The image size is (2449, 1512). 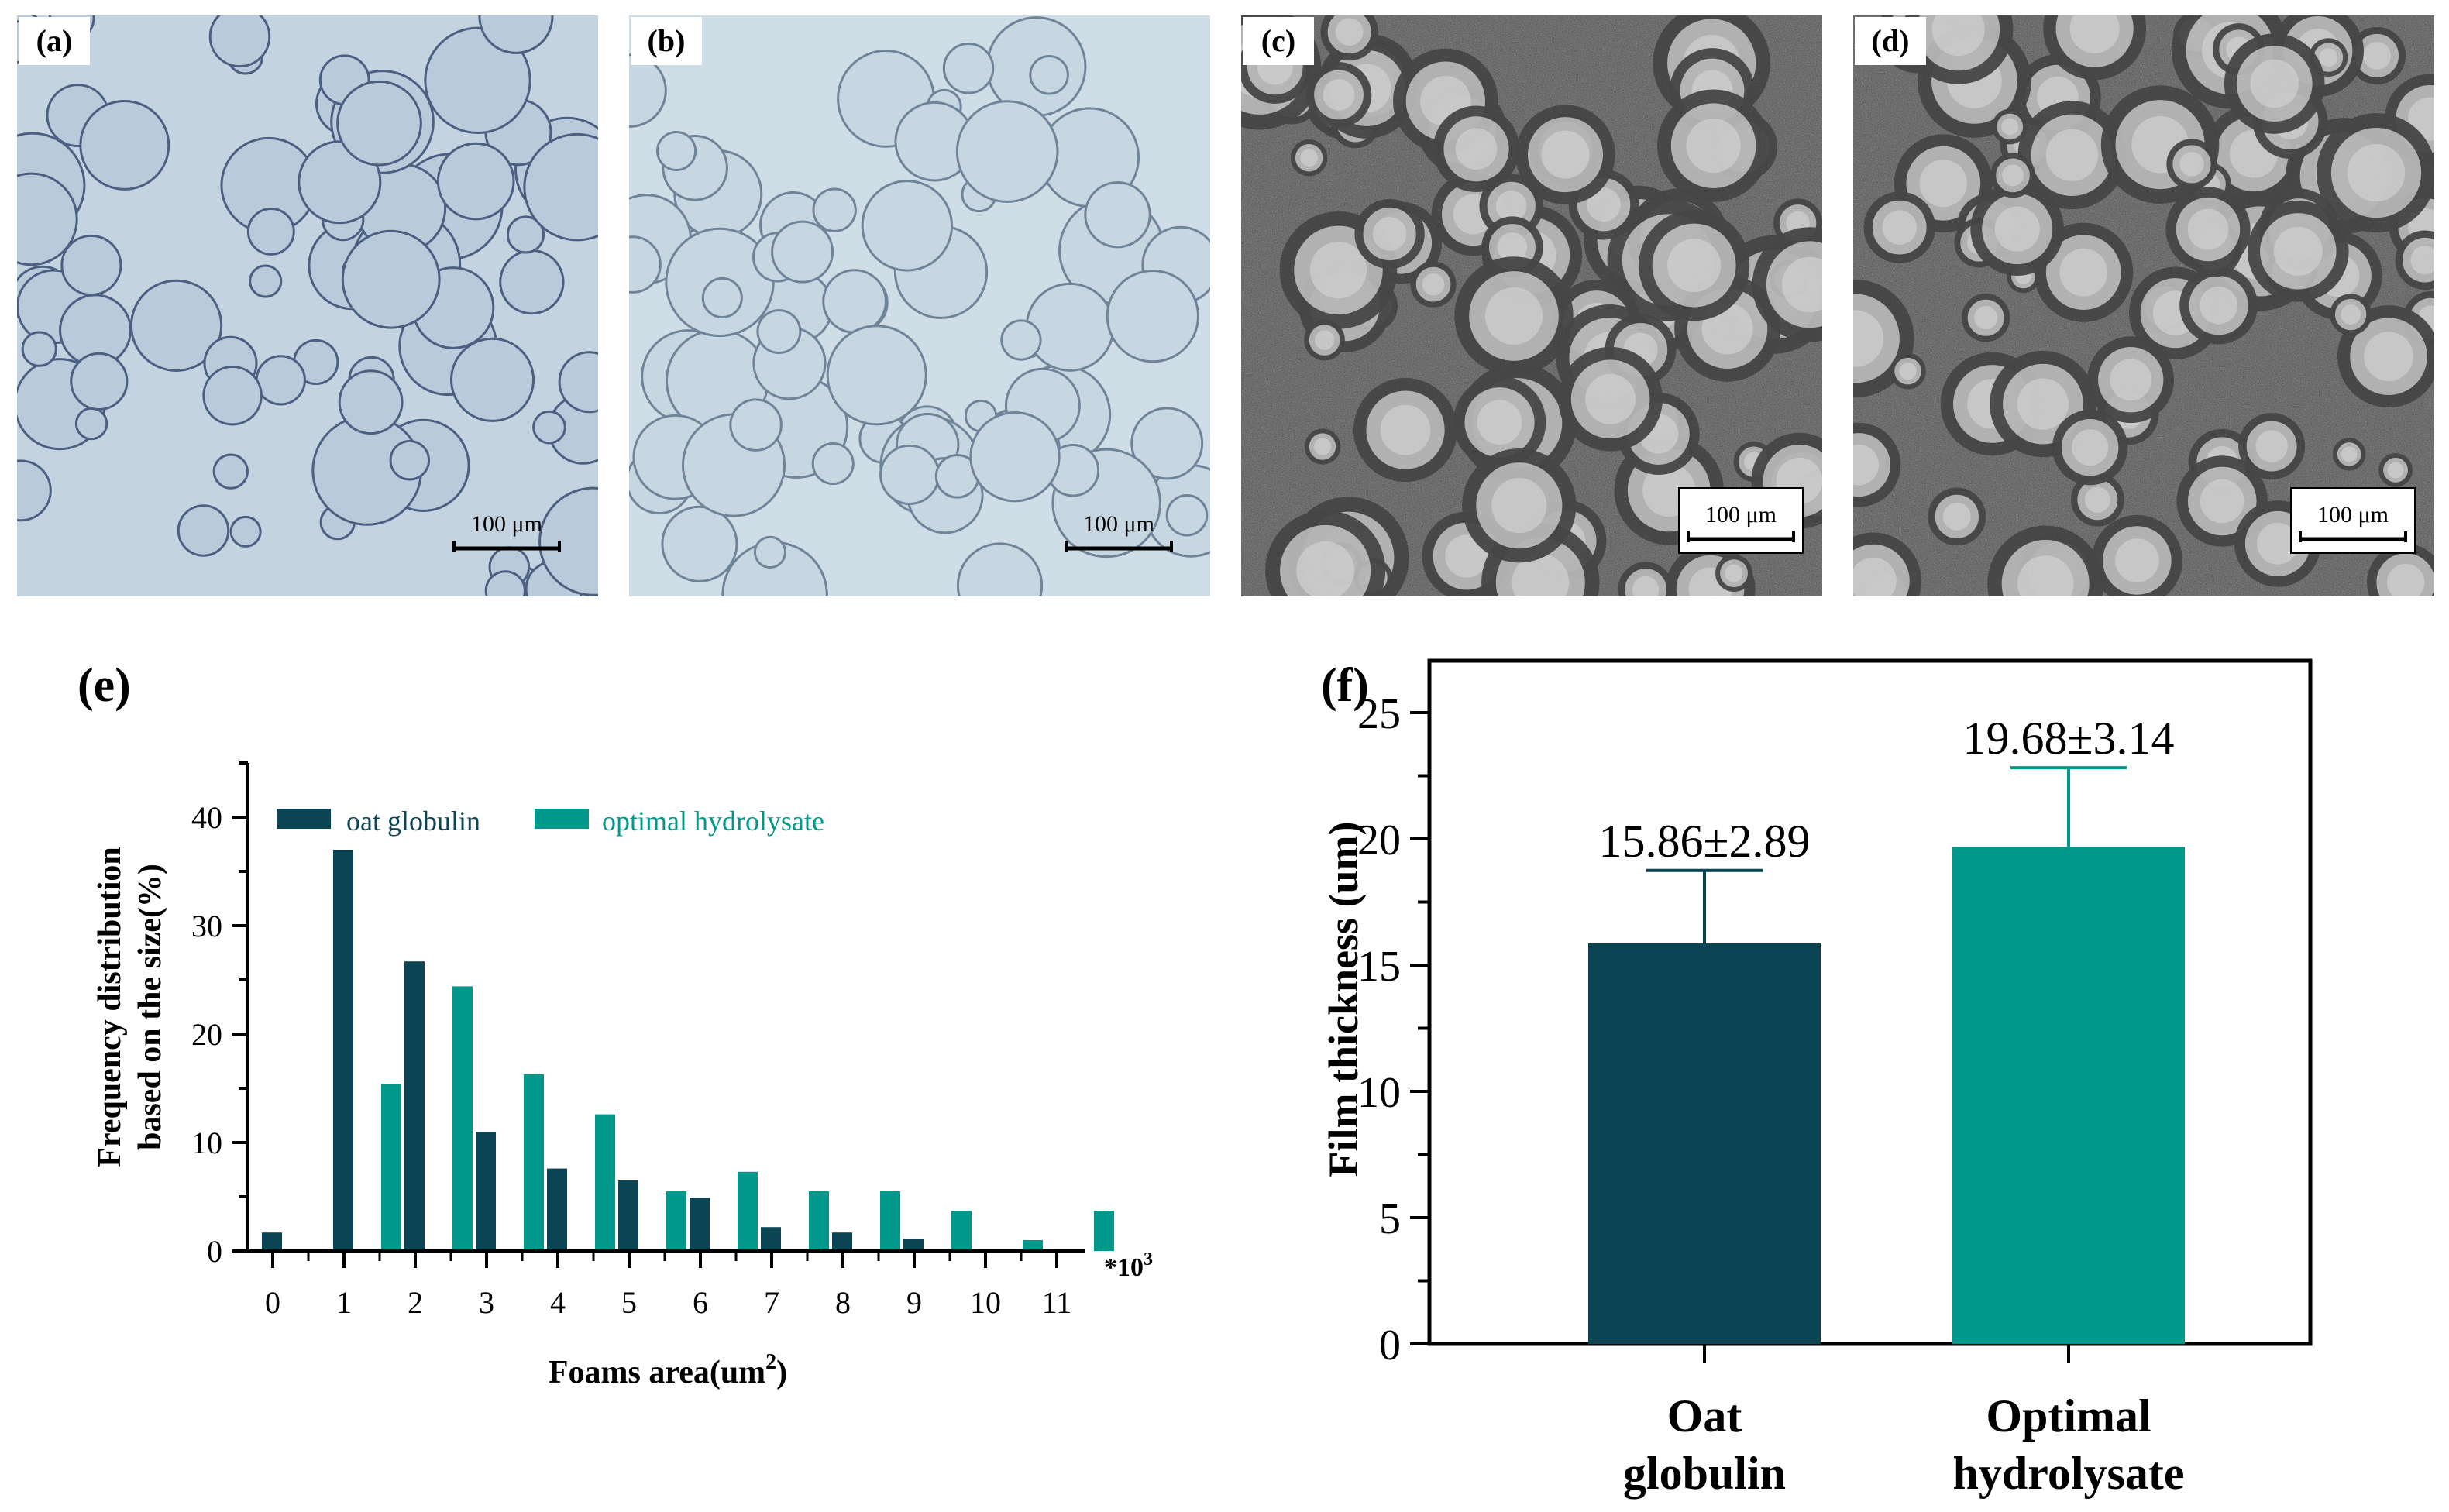 I want to click on x-tick-label: 2, so click(x=415, y=1302).